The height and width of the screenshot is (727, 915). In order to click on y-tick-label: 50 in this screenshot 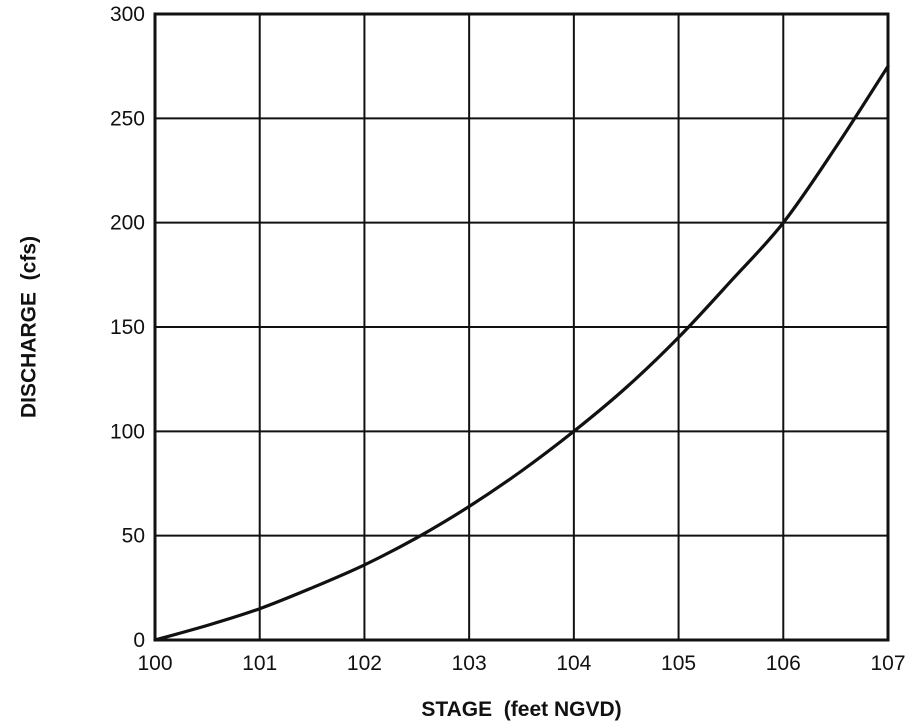, I will do `click(133, 536)`.